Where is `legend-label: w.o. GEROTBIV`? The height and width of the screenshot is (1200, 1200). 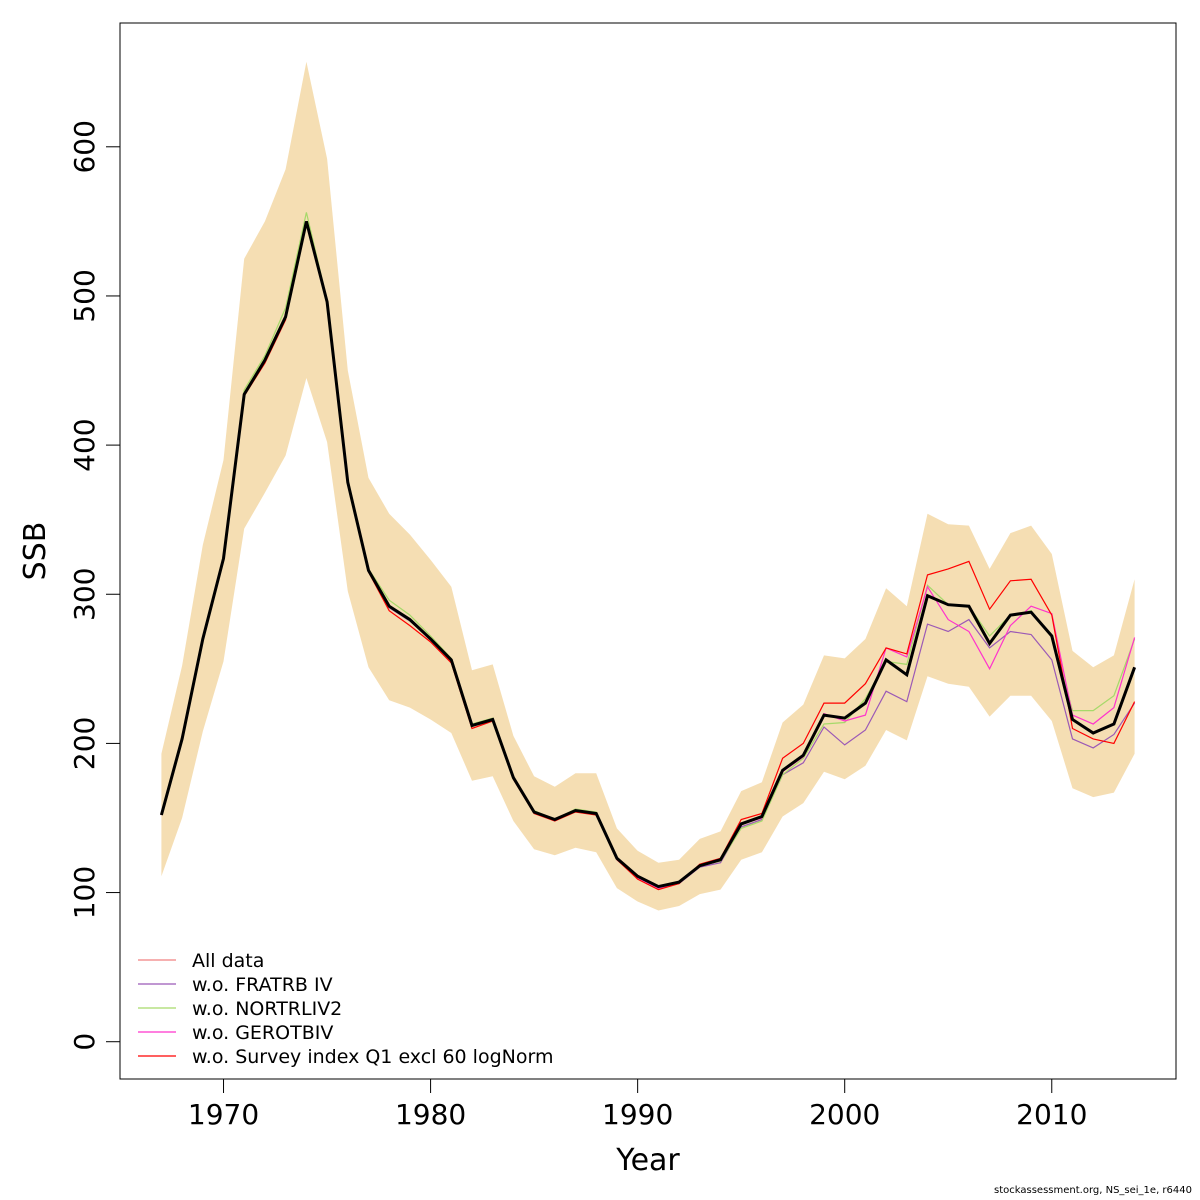
legend-label: w.o. GEROTBIV is located at coordinates (262, 1033).